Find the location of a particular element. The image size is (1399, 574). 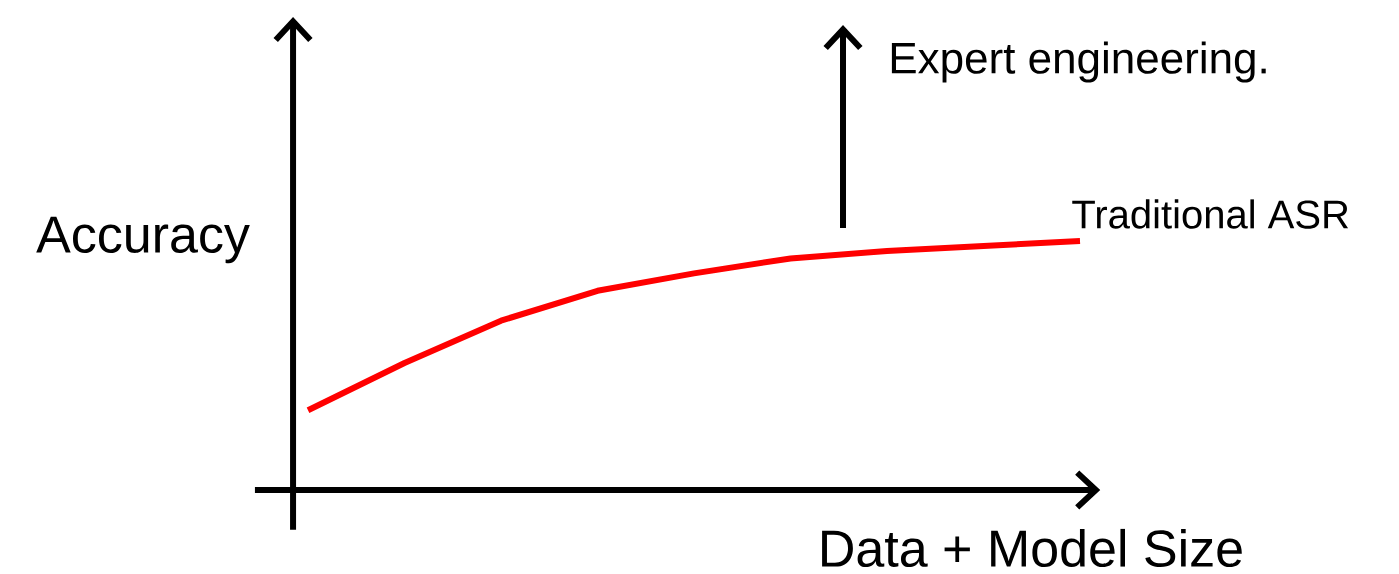

series-label: Traditional ASR is located at coordinates (1210, 214).